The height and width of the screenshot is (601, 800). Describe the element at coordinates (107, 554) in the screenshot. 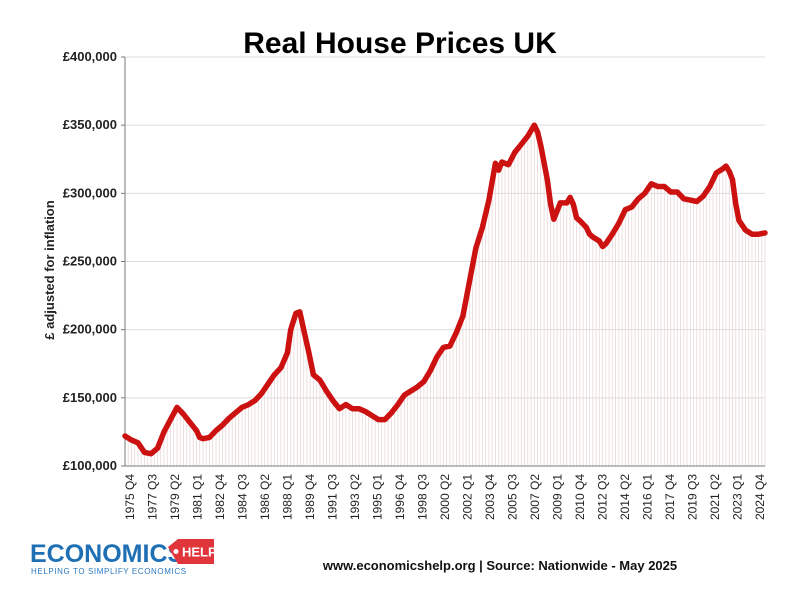

I see `logo-wordmark: ECONOMICS` at that location.